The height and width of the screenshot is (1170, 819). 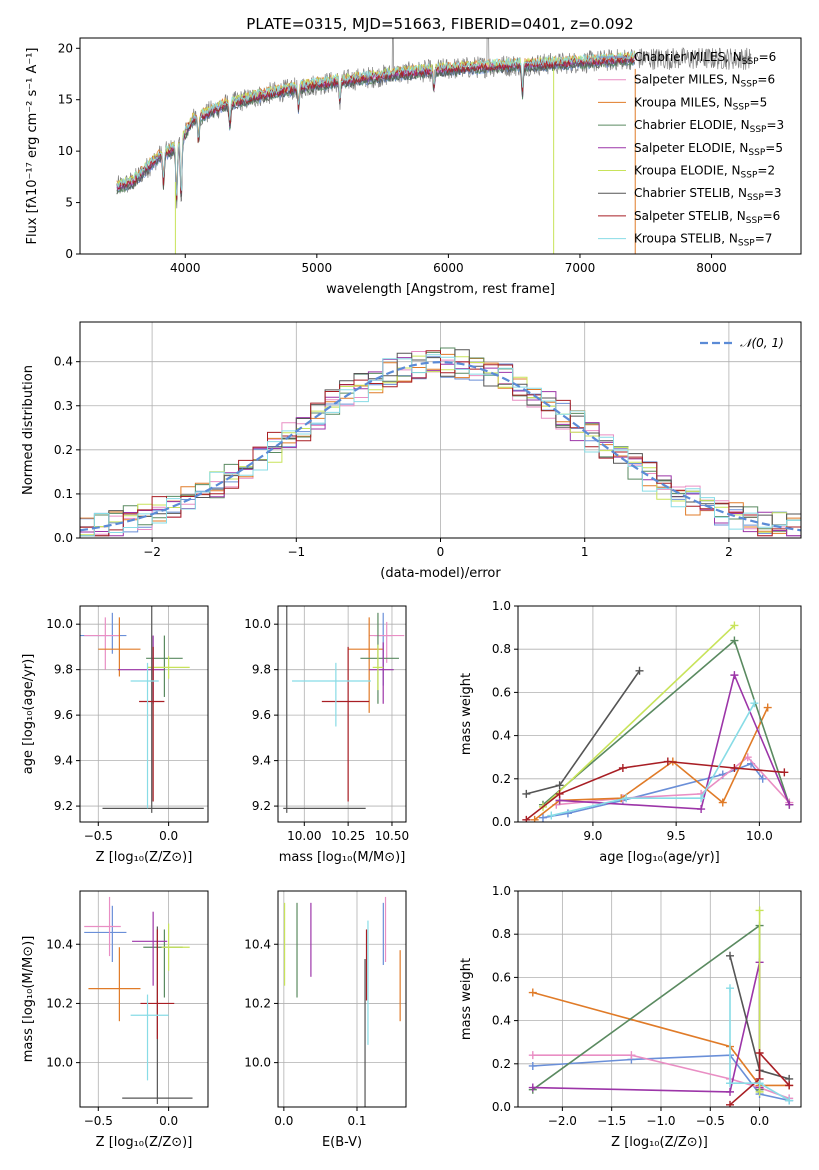 I want to click on model-spectrum-kroupa-stelib, so click(x=376, y=123).